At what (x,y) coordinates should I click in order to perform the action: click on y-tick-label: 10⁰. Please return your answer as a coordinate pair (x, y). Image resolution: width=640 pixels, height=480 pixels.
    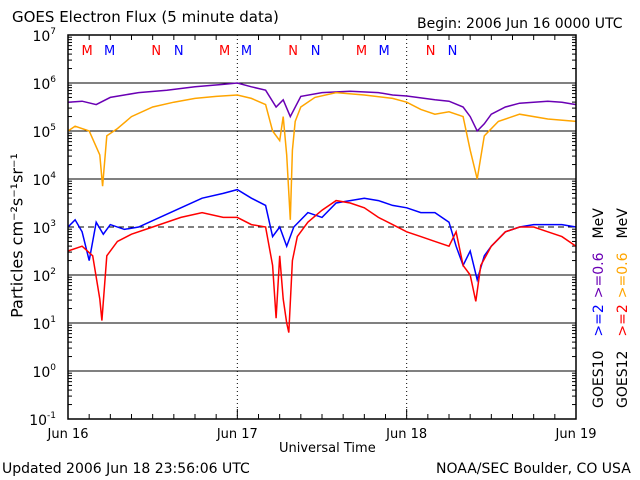
    Looking at the image, I should click on (44, 372).